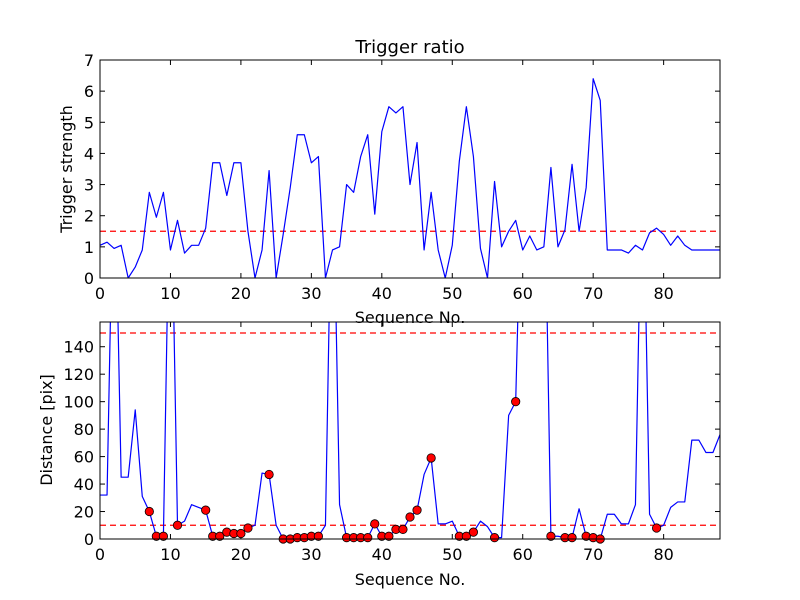  I want to click on y-tick-label: 7, so click(89, 60).